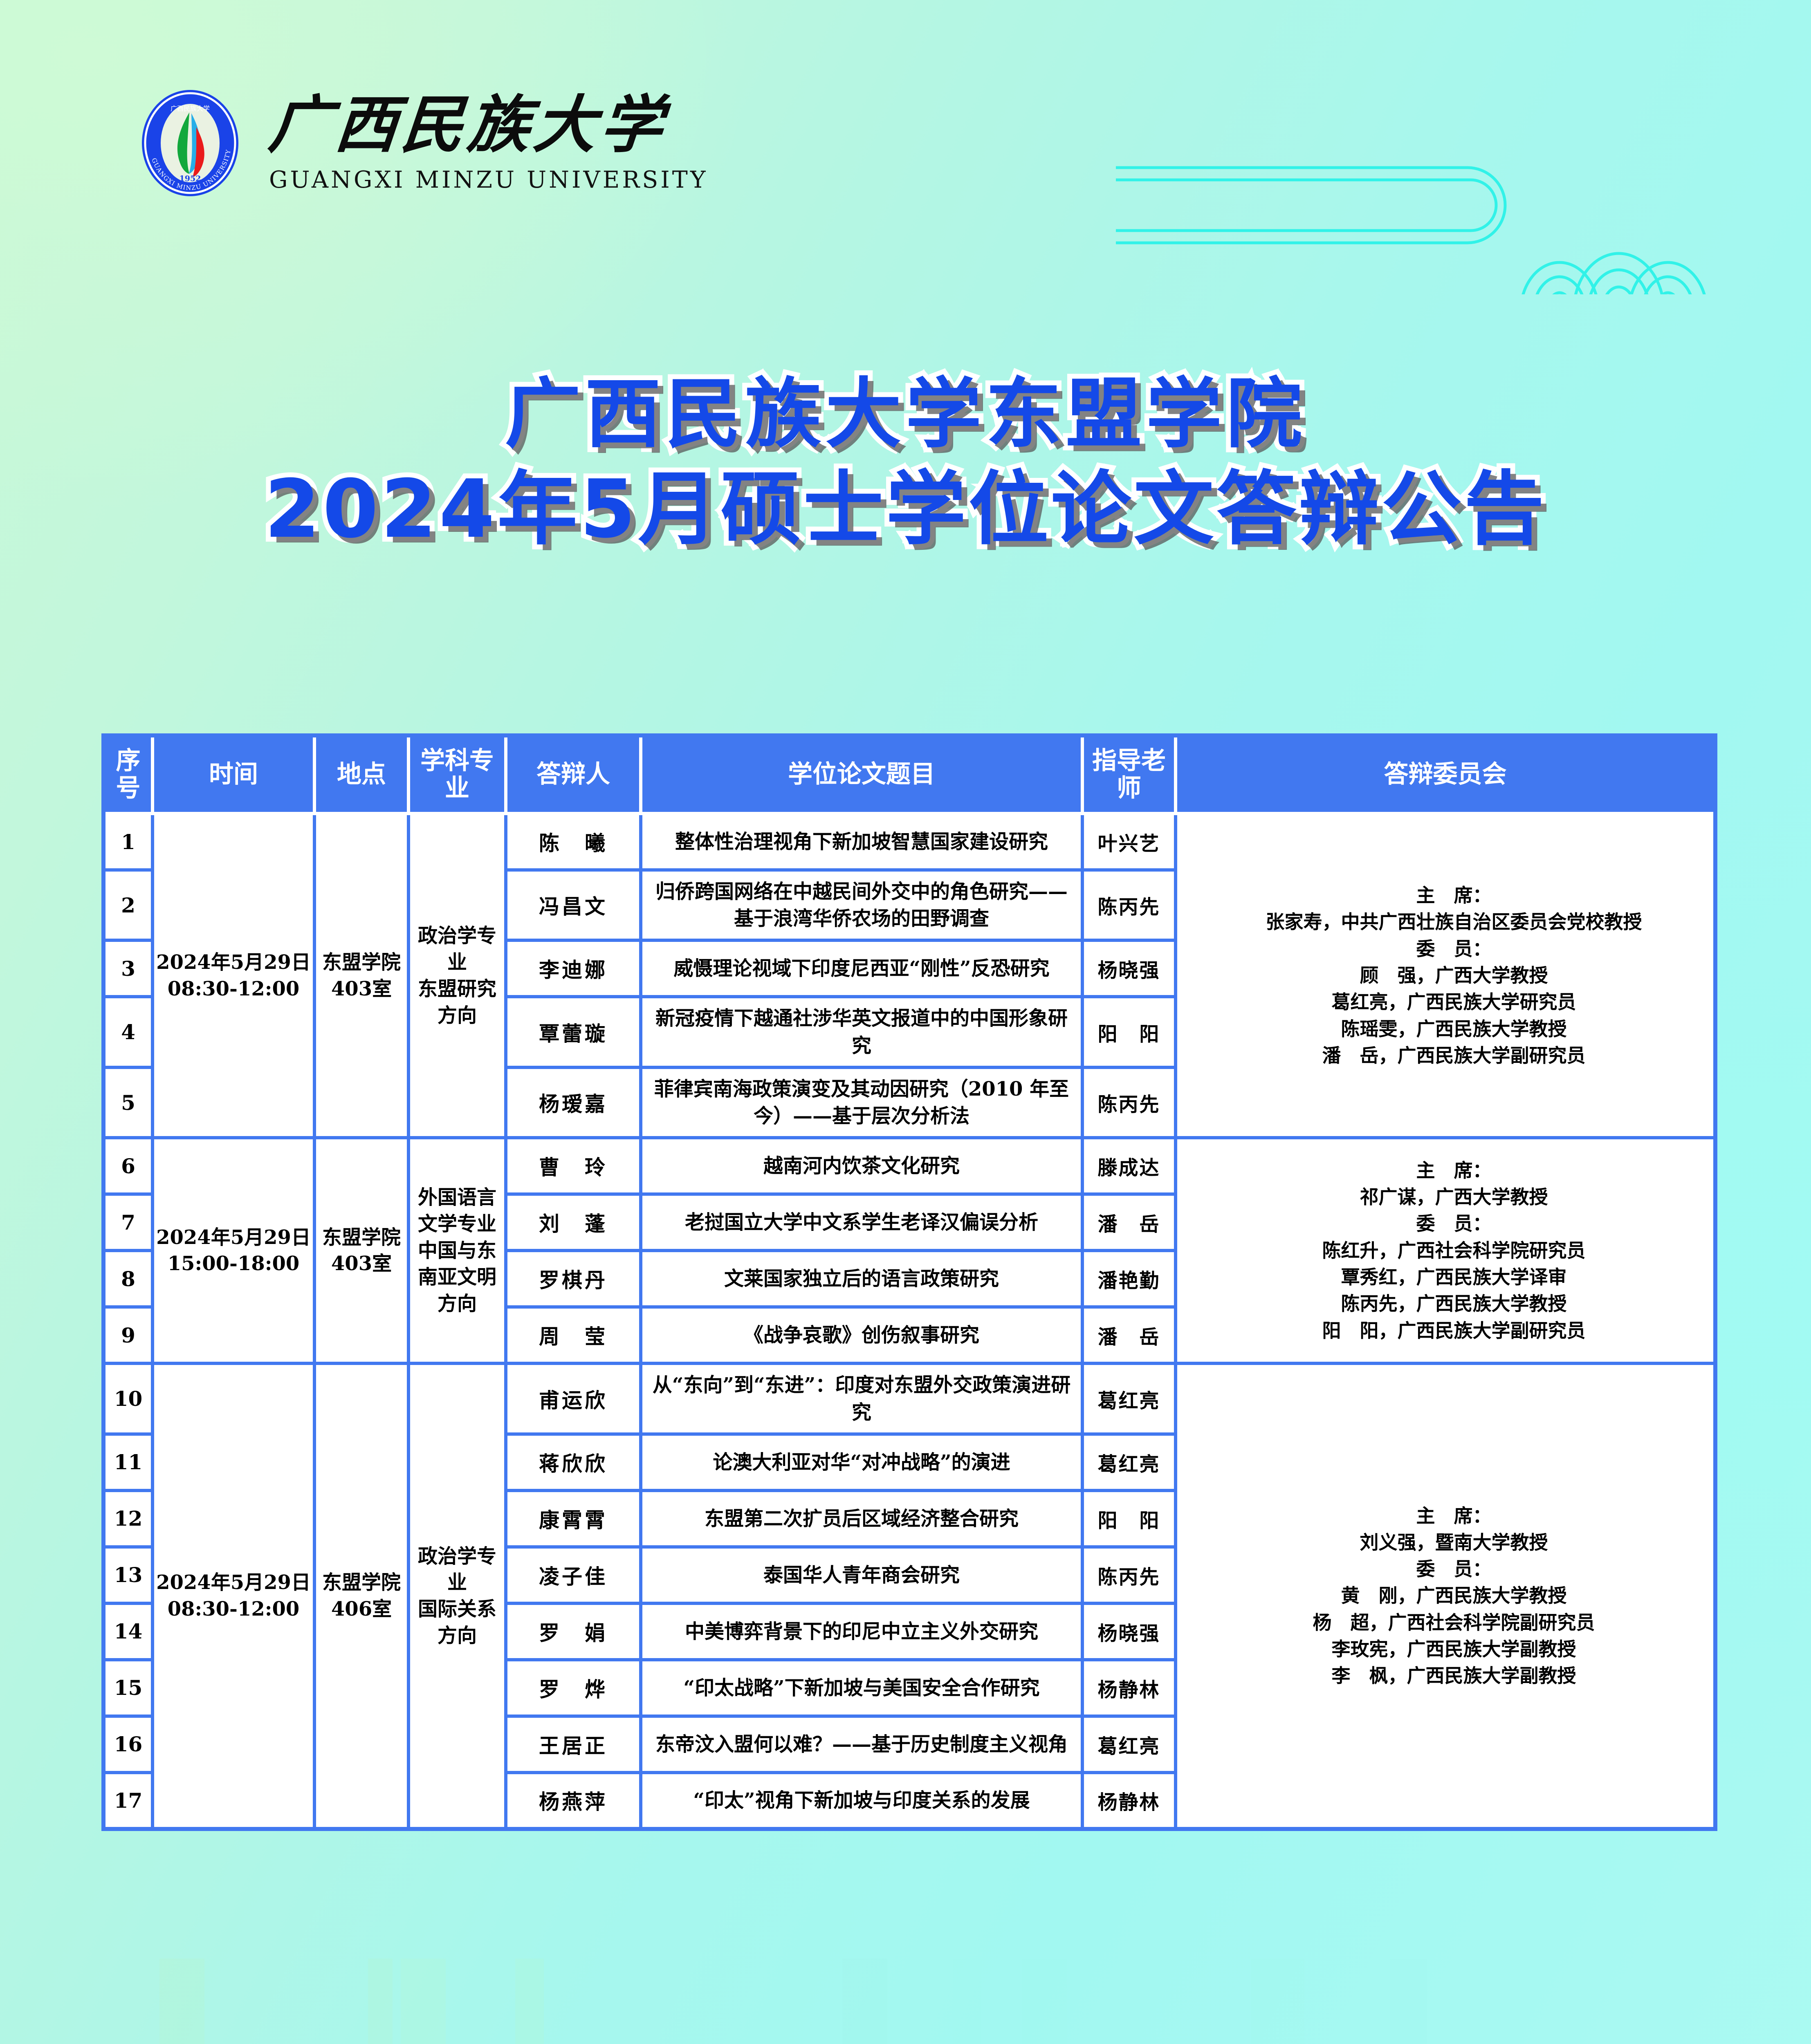 The width and height of the screenshot is (1811, 2044). Describe the element at coordinates (128, 1399) in the screenshot. I see `cell-no: 10` at that location.